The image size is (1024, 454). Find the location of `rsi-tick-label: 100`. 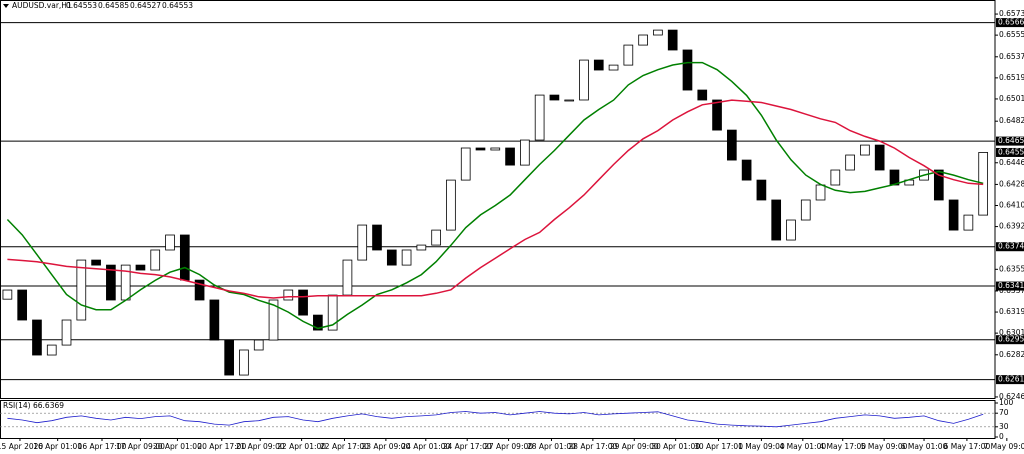

rsi-tick-label: 100 is located at coordinates (1006, 402).